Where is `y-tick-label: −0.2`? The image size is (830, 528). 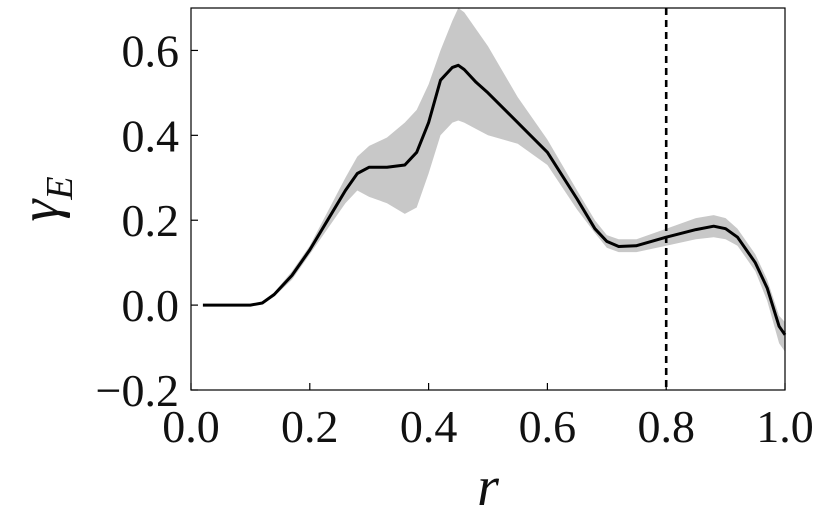 y-tick-label: −0.2 is located at coordinates (137, 390).